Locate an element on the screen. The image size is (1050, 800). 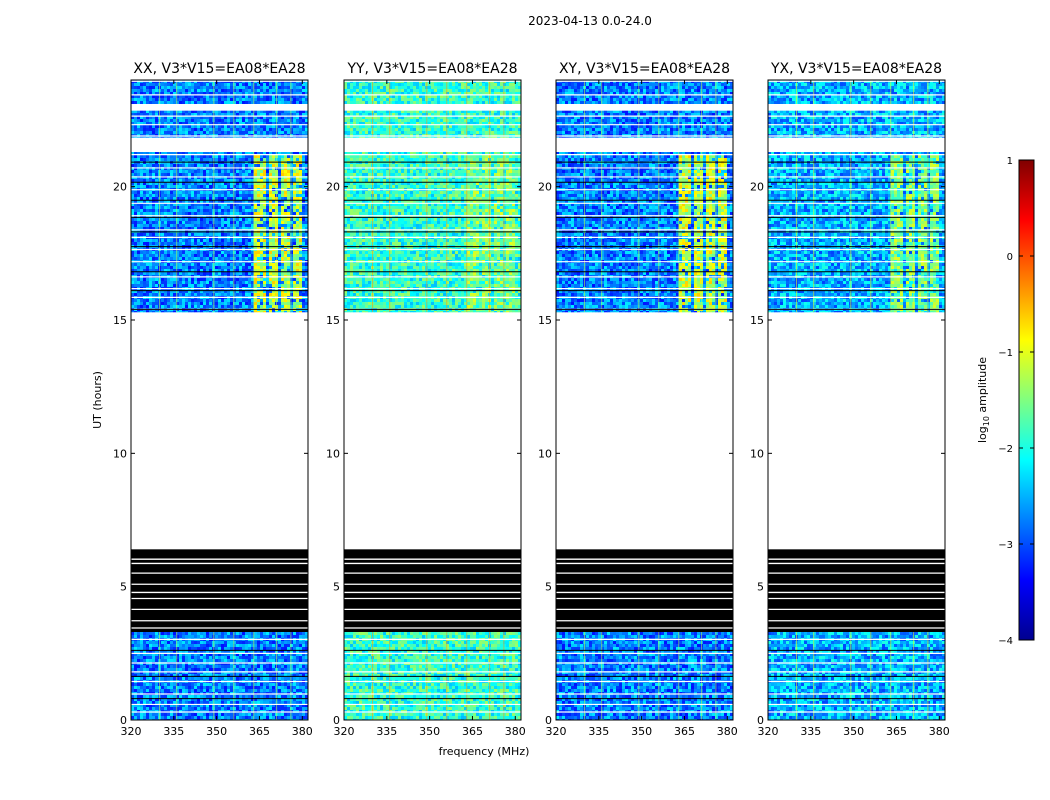
panel-title: XX, V3*V15=EA08*EA28 is located at coordinates (219, 69).